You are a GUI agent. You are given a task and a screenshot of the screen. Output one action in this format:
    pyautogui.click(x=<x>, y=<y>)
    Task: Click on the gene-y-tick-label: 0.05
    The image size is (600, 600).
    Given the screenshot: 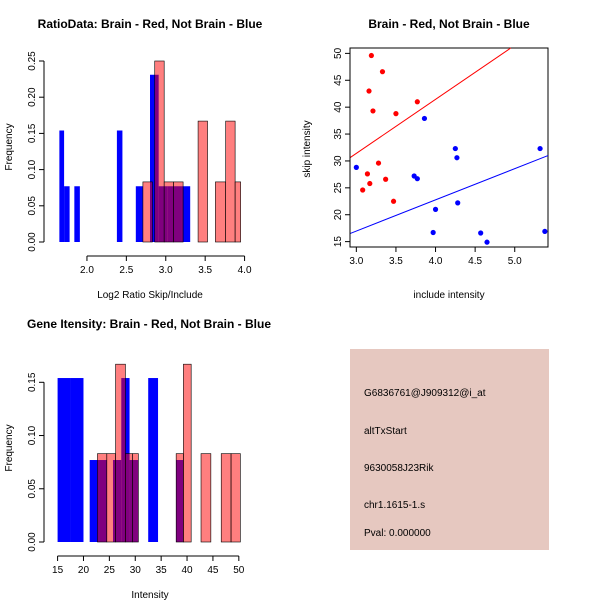 What is the action you would take?
    pyautogui.click(x=32, y=489)
    